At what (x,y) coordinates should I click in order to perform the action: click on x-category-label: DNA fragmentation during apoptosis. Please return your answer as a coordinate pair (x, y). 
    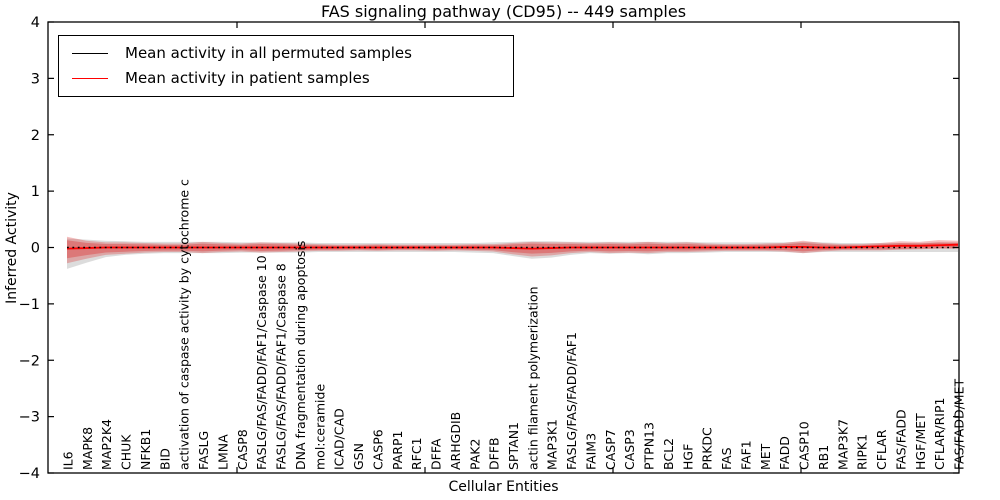
    Looking at the image, I should click on (300, 355).